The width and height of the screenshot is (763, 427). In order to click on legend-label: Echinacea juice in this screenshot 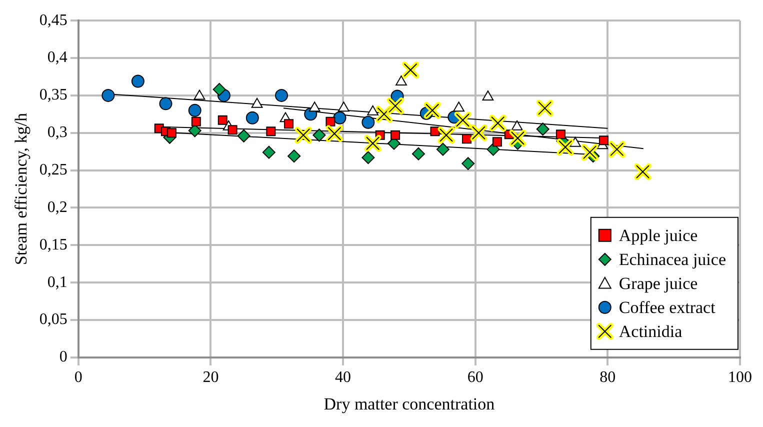, I will do `click(672, 259)`.